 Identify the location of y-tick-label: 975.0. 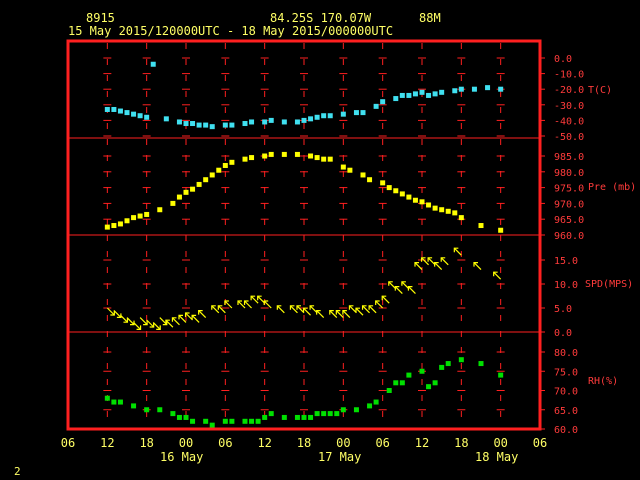
(569, 189).